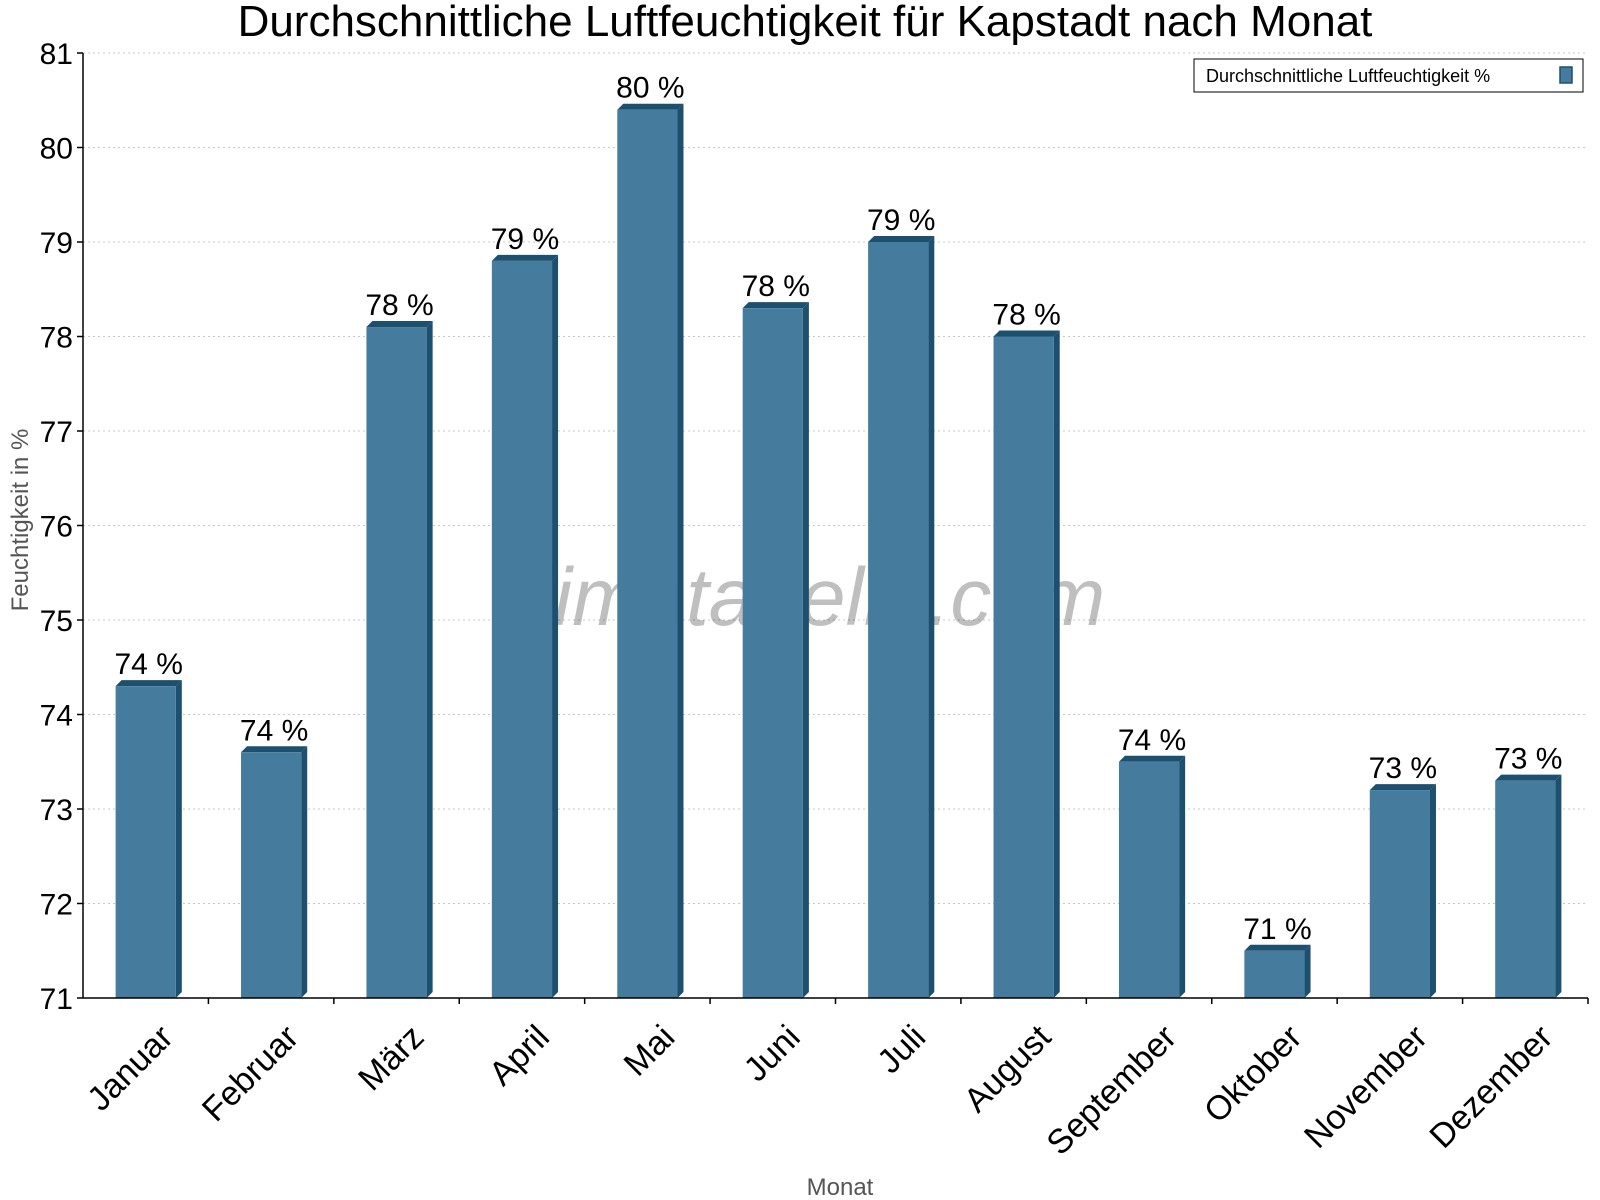 The image size is (1600, 1200). I want to click on y-tick-label: 74, so click(56, 716).